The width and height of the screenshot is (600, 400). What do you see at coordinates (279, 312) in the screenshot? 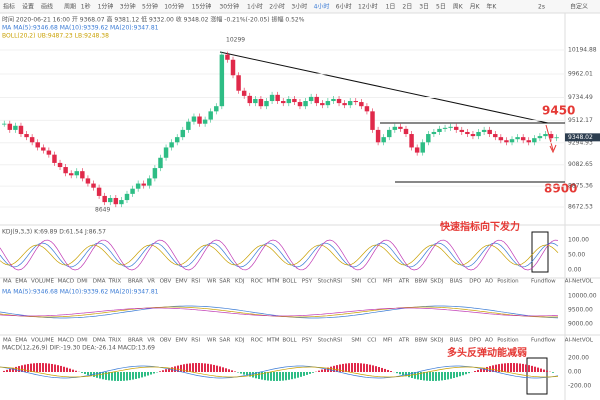
I see `indicator-line` at bounding box center [279, 312].